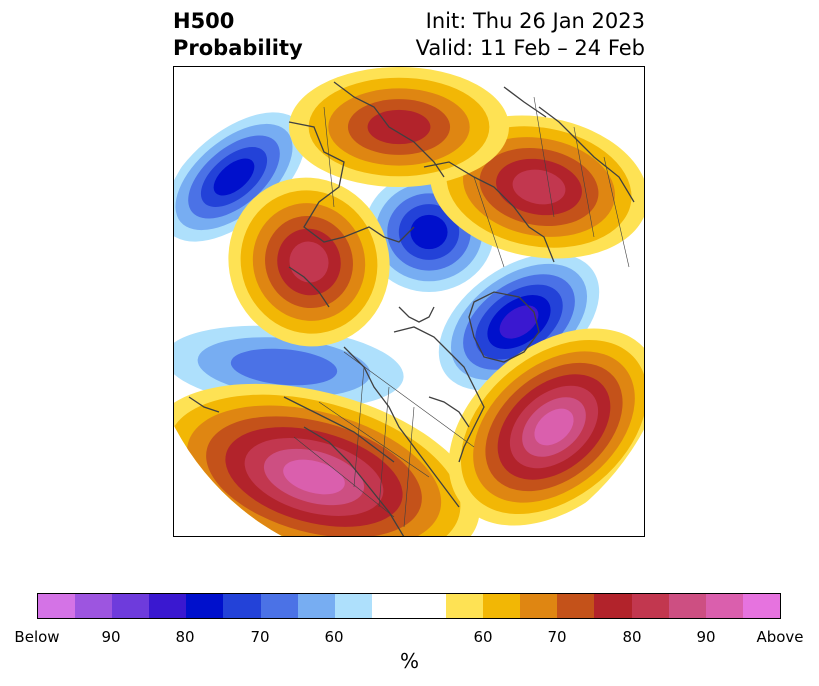  What do you see at coordinates (530, 48) in the screenshot?
I see `valid-date: Valid: 11 Feb – 24 Feb` at bounding box center [530, 48].